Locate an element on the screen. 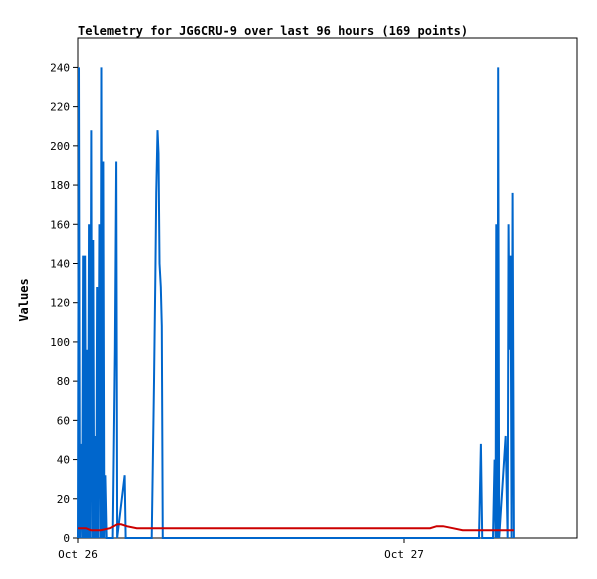 This screenshot has width=597, height=579. y-tick-label: 120 is located at coordinates (60, 303).